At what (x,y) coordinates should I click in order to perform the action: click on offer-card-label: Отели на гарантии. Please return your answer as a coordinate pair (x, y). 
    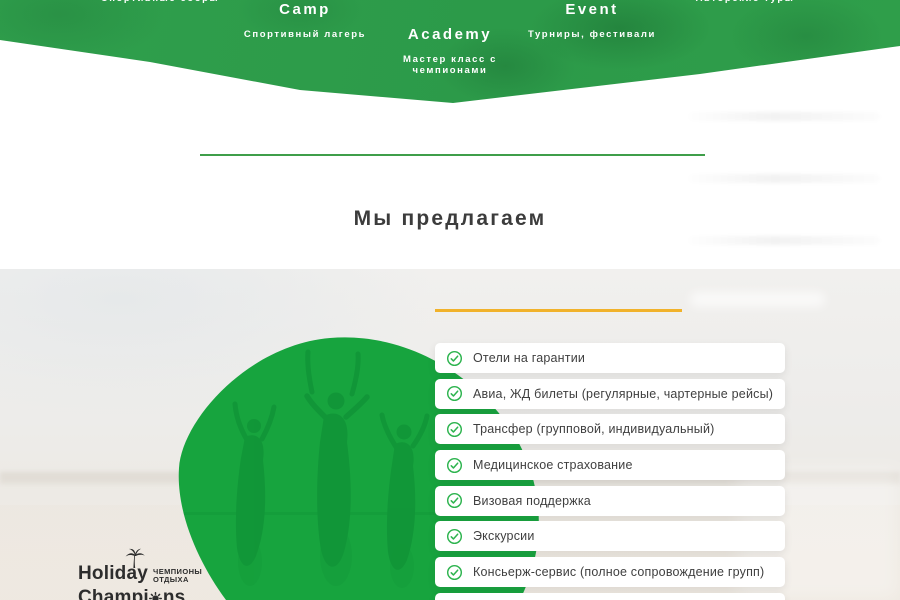
    Looking at the image, I should click on (529, 358).